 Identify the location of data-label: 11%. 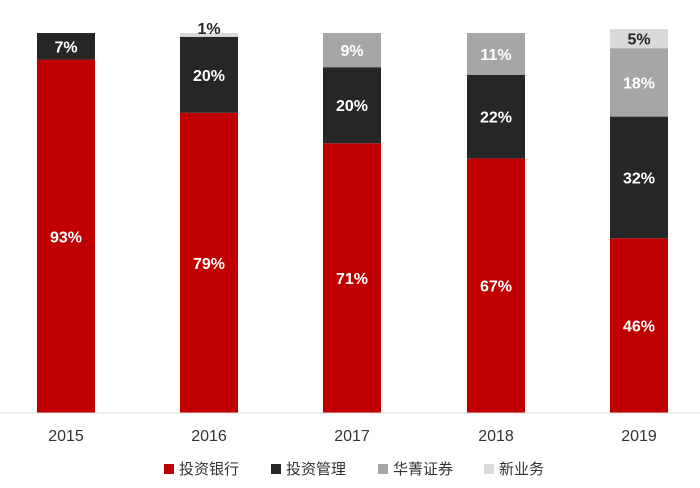
(495, 55).